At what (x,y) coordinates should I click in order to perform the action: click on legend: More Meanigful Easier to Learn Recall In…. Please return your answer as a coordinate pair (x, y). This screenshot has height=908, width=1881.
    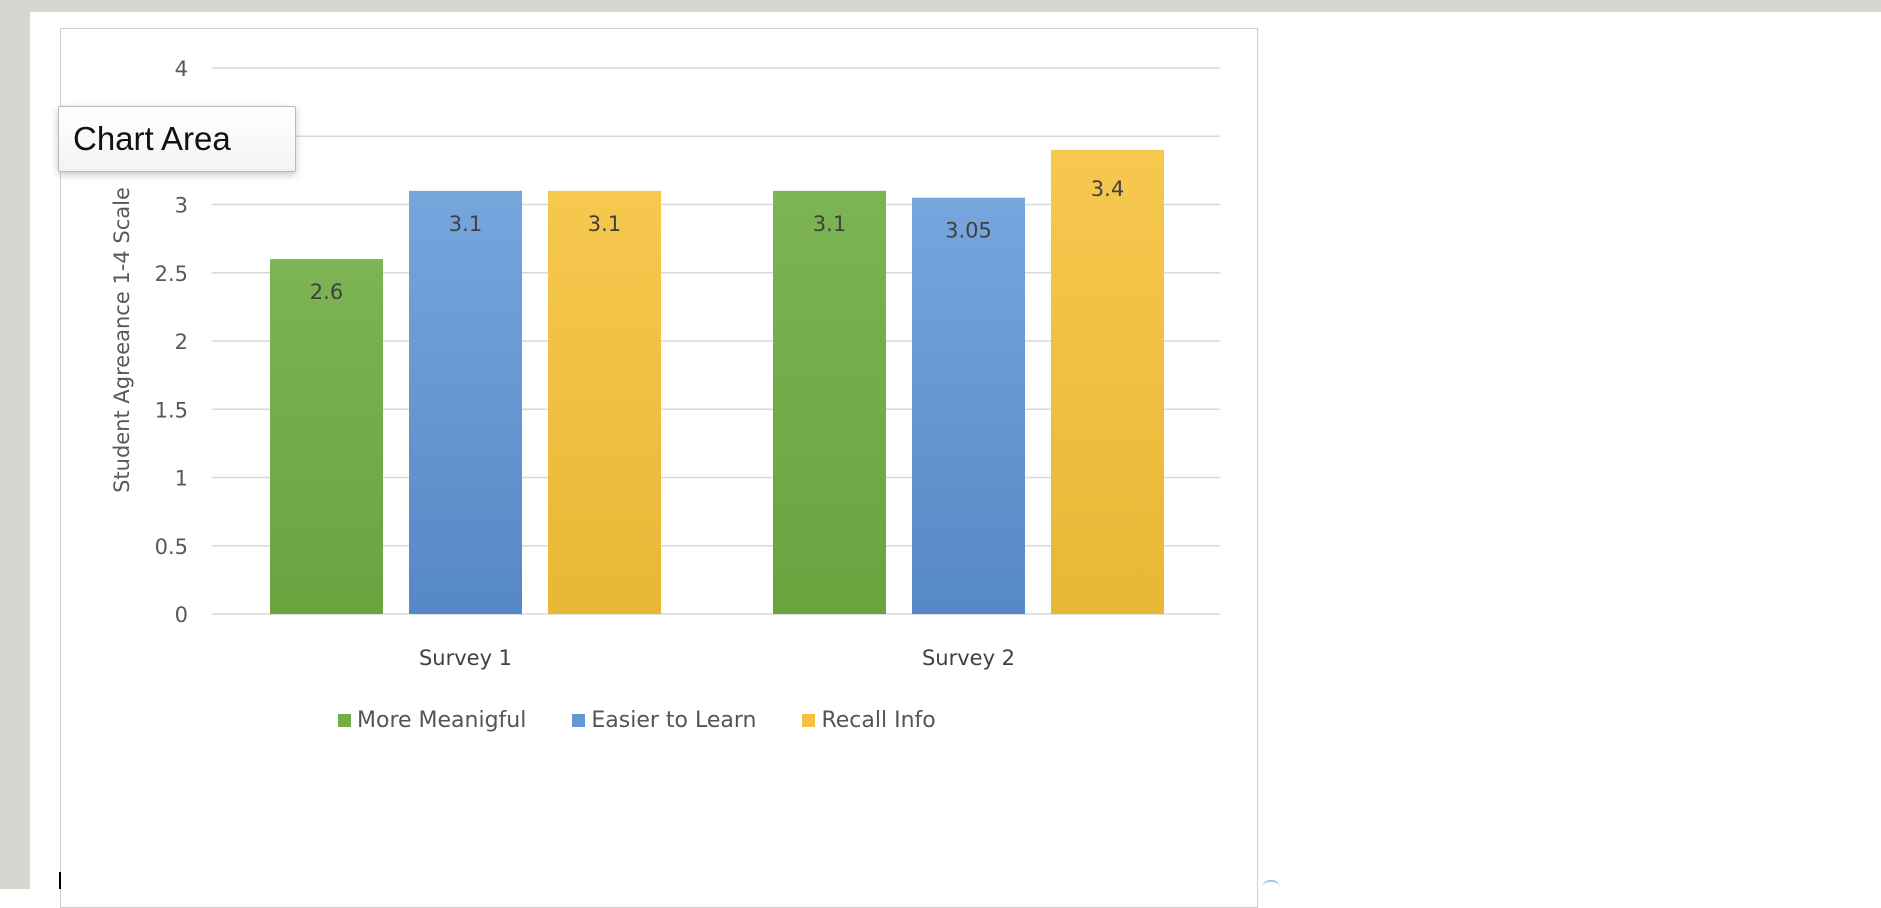
    Looking at the image, I should click on (660, 720).